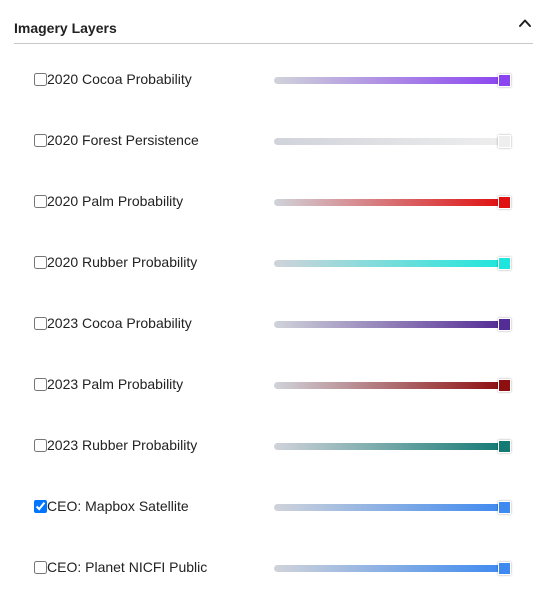 Image resolution: width=547 pixels, height=599 pixels. I want to click on layer-label: CEO: Planet NICFI Public, so click(127, 567).